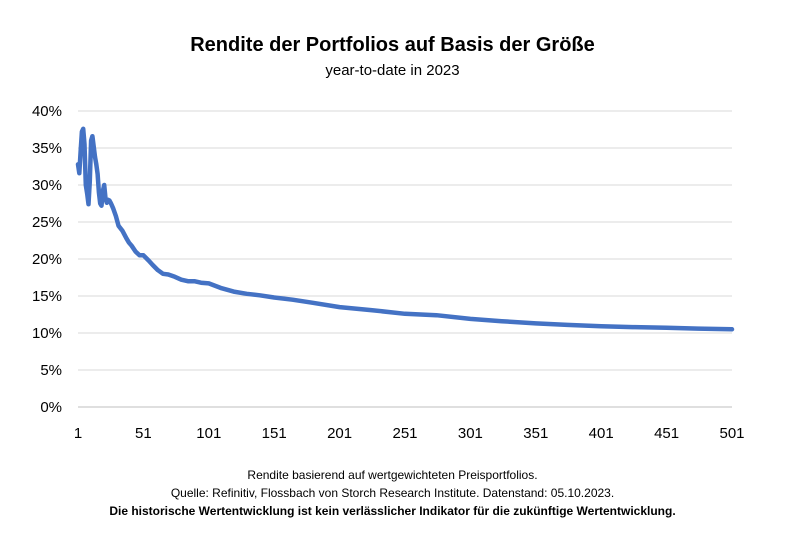 Image resolution: width=785 pixels, height=544 pixels. Describe the element at coordinates (535, 433) in the screenshot. I see `x-tick-label: 351` at that location.